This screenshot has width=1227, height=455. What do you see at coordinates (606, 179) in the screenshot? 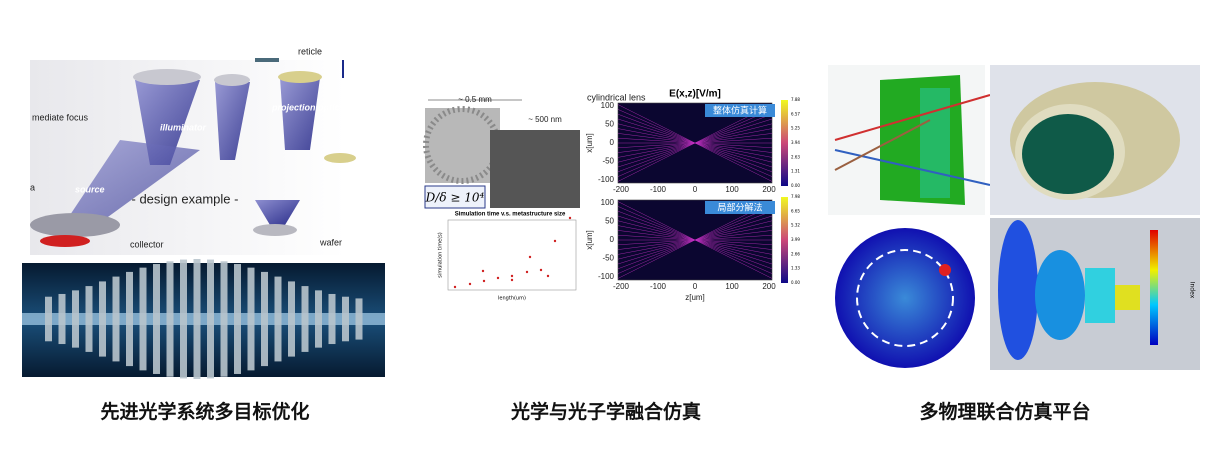
I see `y-tick-label: -100` at bounding box center [606, 179].